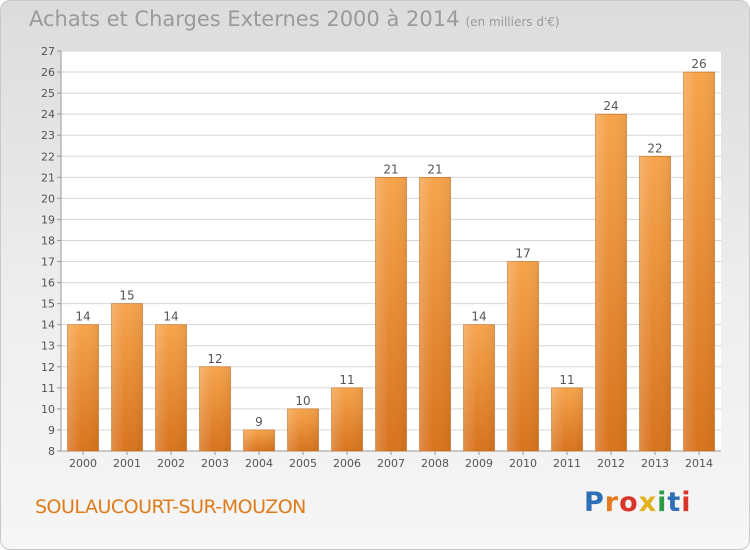  What do you see at coordinates (523, 463) in the screenshot?
I see `x-tick-label: 2010` at bounding box center [523, 463].